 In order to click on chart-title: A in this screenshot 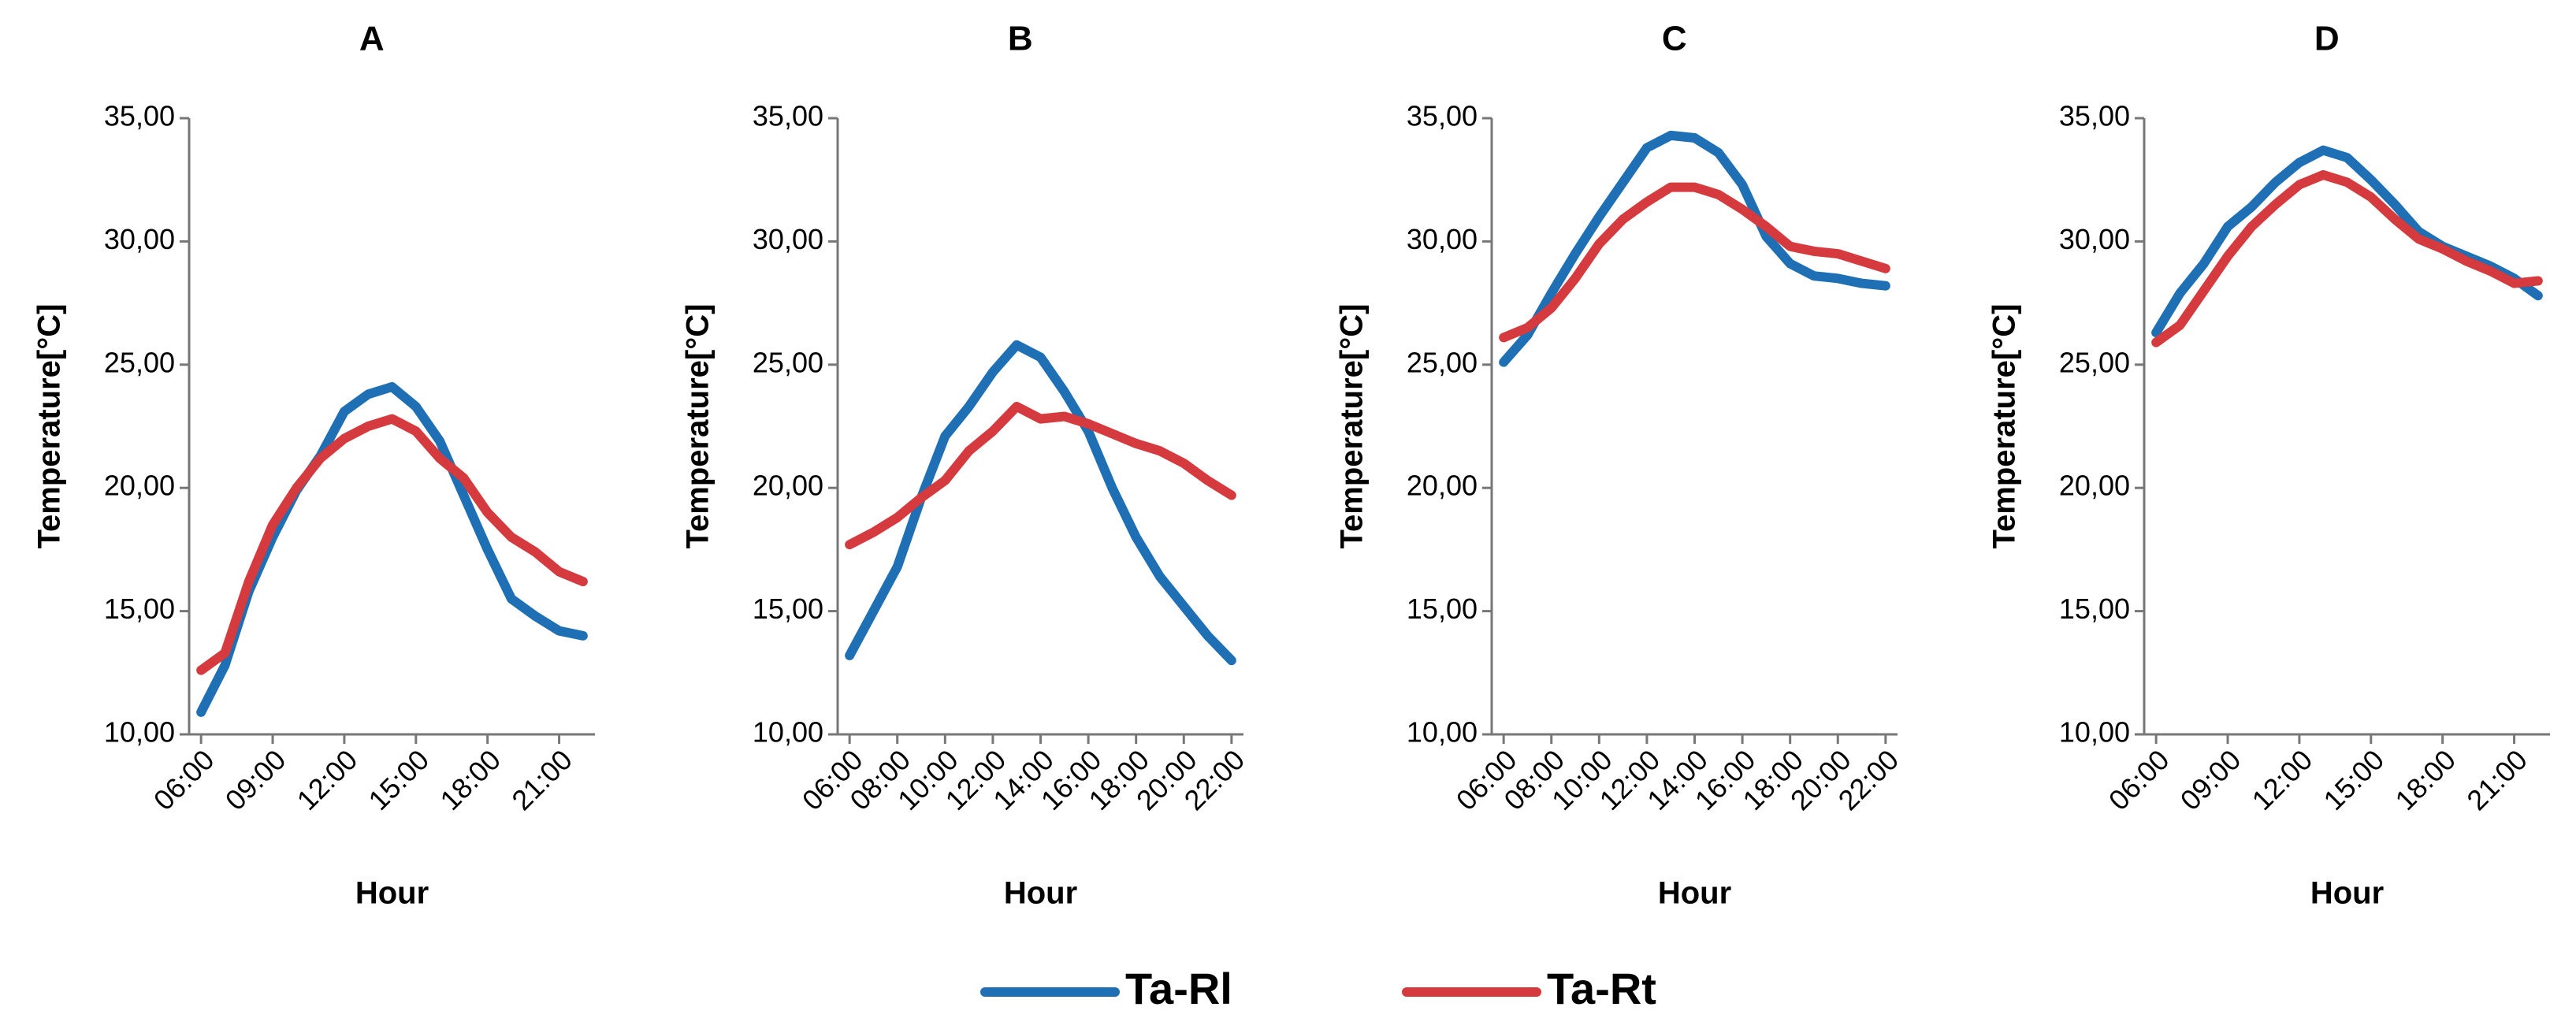, I will do `click(372, 39)`.